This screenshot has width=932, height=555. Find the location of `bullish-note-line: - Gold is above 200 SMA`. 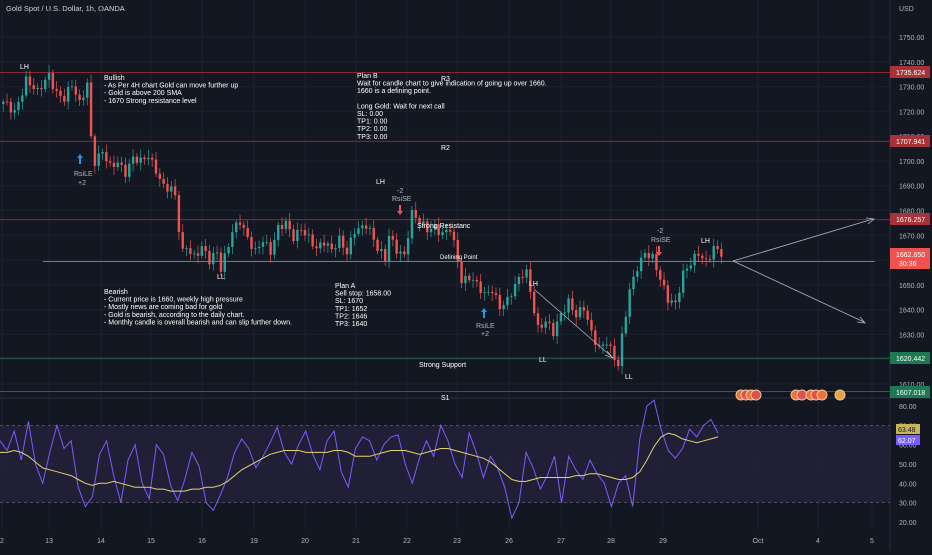

bullish-note-line: - Gold is above 200 SMA is located at coordinates (143, 93).